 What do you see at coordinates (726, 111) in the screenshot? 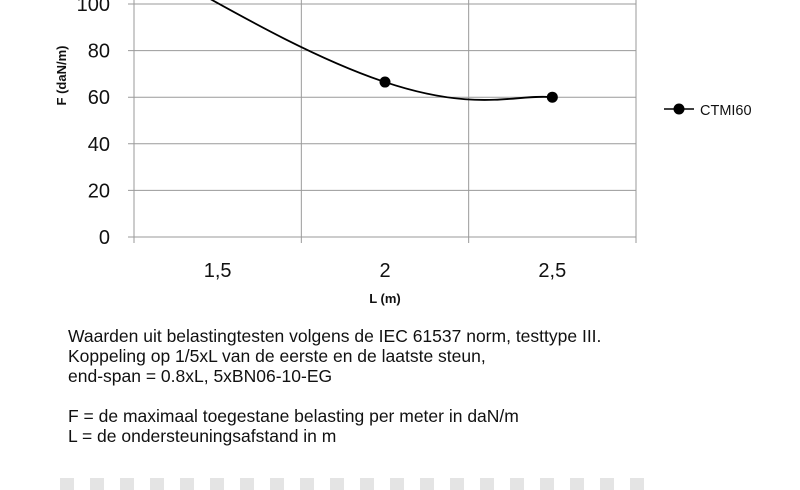
I see `legend-label: CTMI60` at bounding box center [726, 111].